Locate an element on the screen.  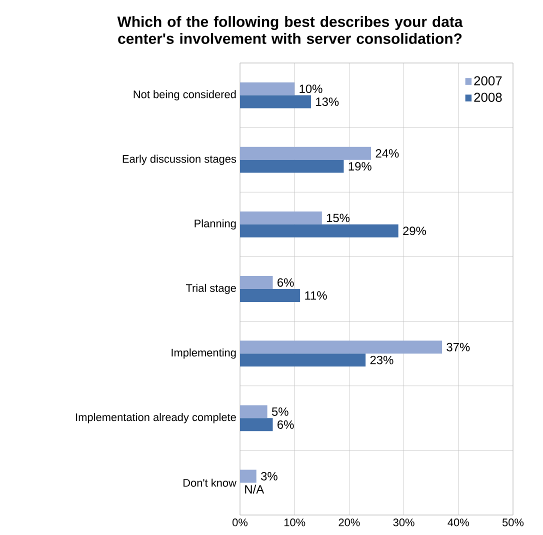
data-label: 19% is located at coordinates (360, 166).